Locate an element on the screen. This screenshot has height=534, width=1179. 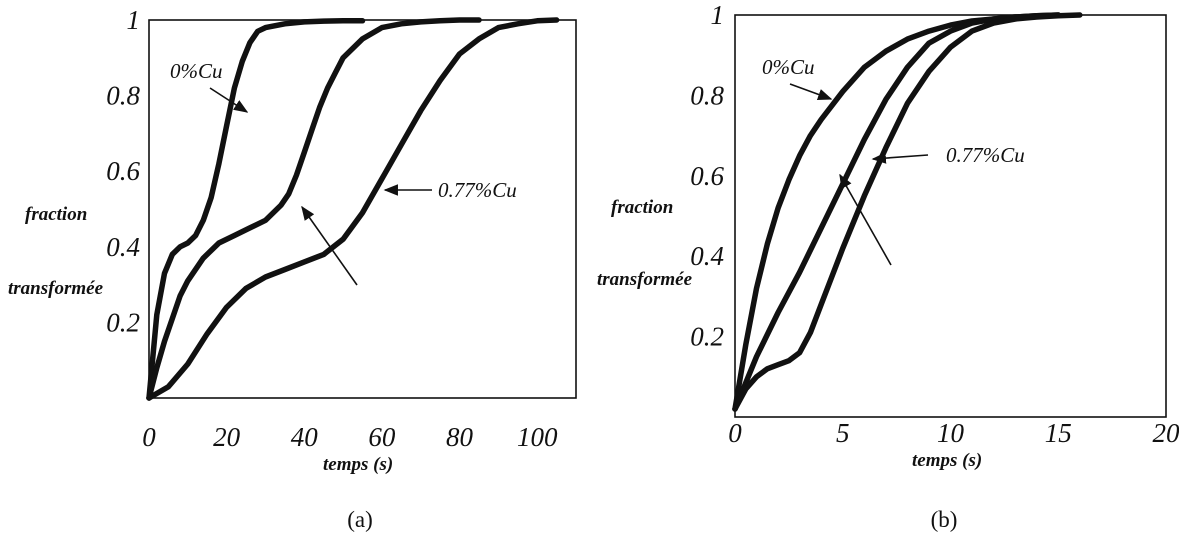
annotation-0cu-b: 0%Cu is located at coordinates (788, 67).